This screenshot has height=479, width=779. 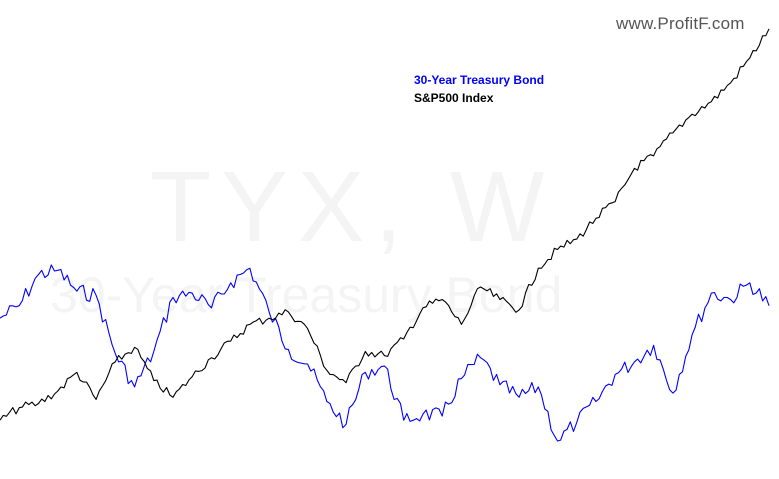 I want to click on watermark-name: 30-Year Treasury Bond, so click(x=306, y=295).